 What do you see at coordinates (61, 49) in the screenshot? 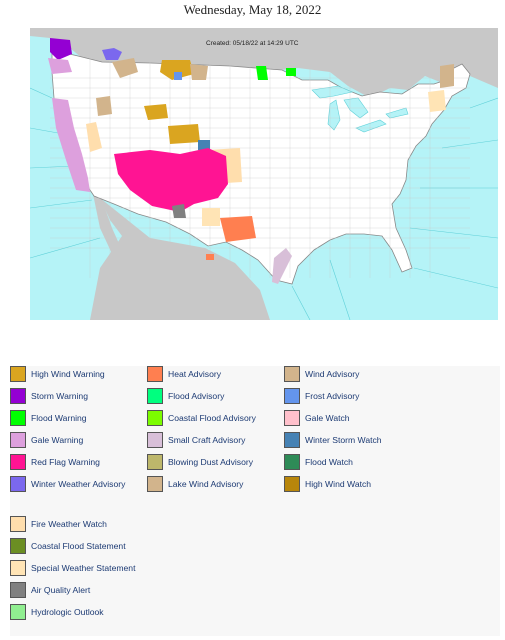
I see `storm-warning-area` at bounding box center [61, 49].